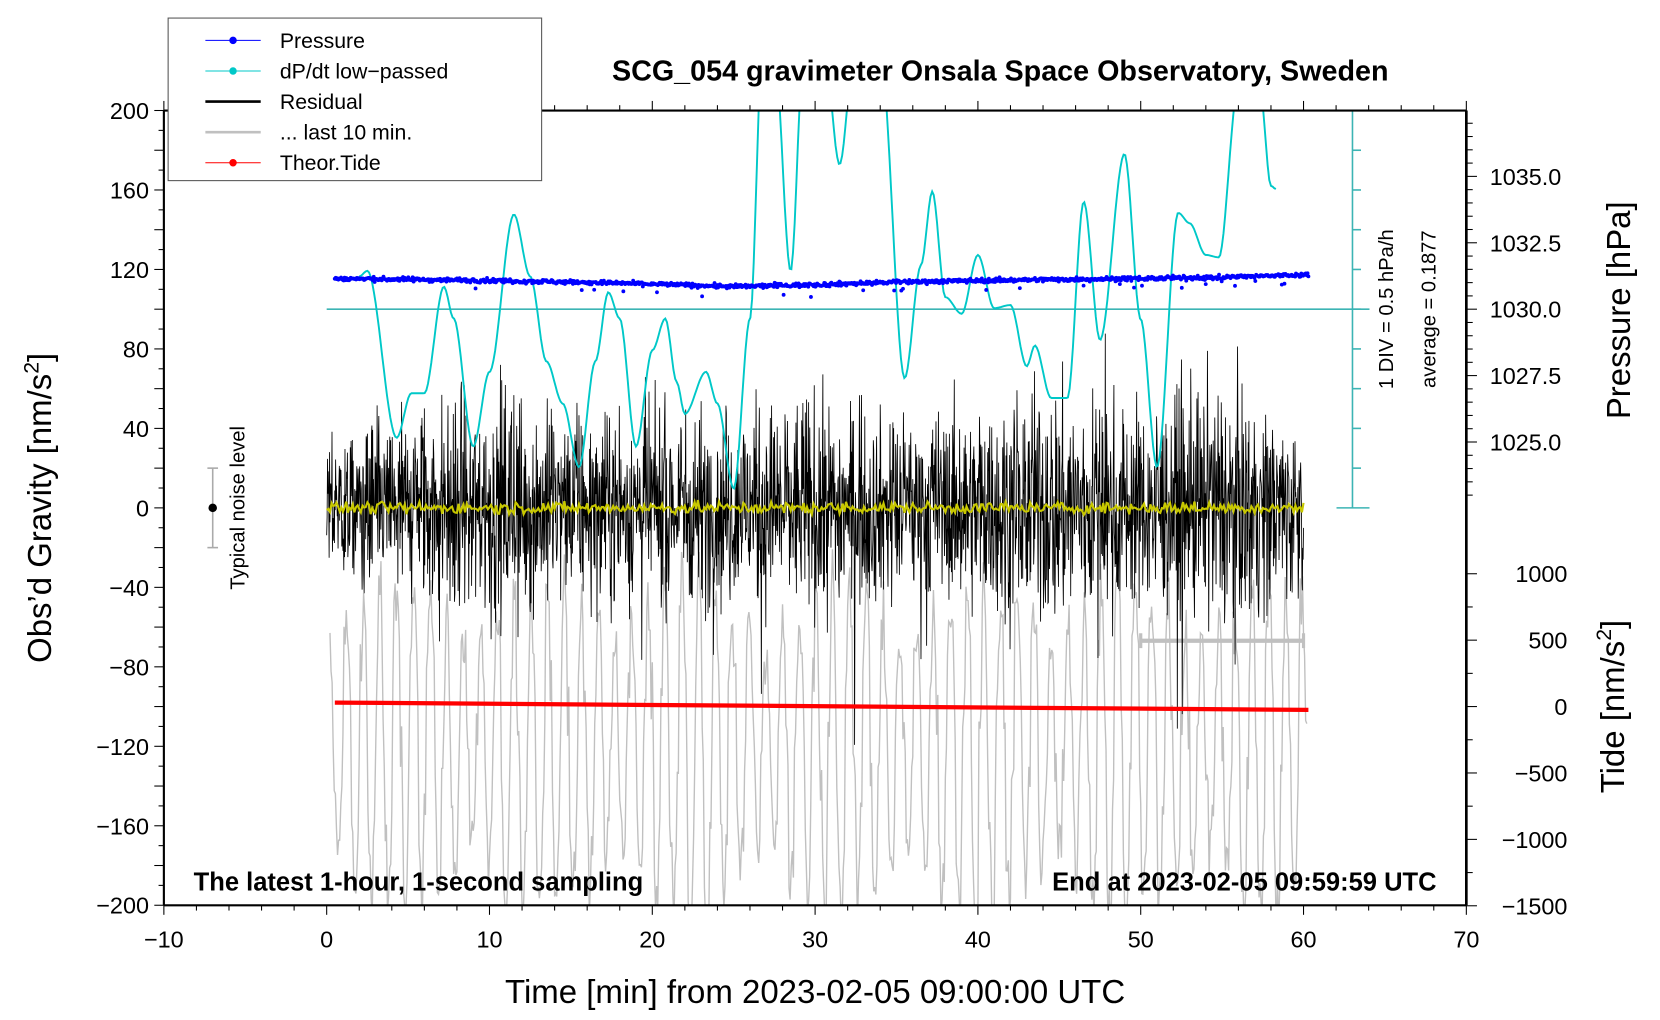 This screenshot has height=1020, width=1660. Describe the element at coordinates (38, 508) in the screenshot. I see `y-axis-label: Obs’d Gravity [nm/s2]` at that location.